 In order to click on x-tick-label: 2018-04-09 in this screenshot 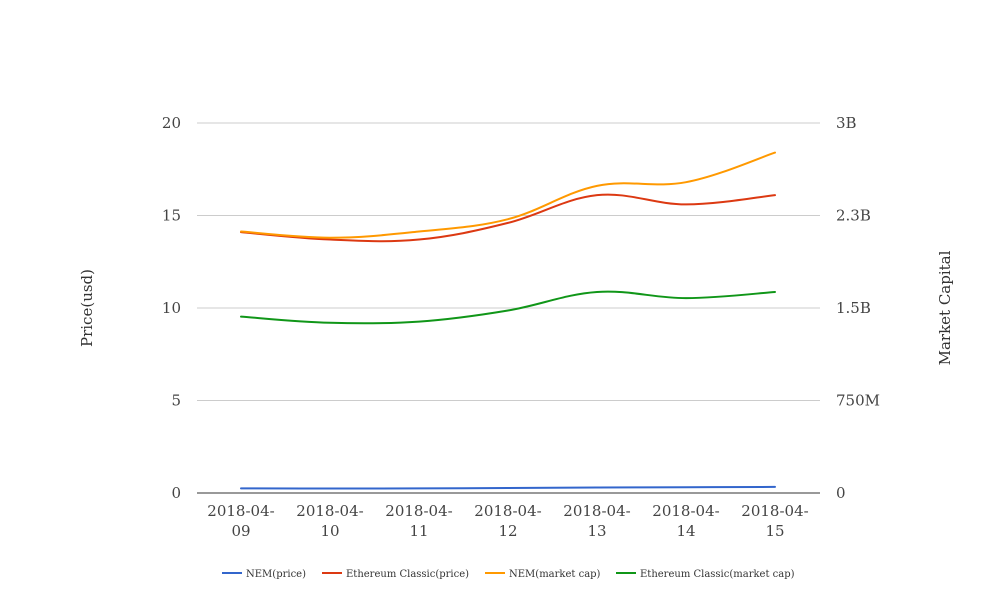, I will do `click(240, 521)`.